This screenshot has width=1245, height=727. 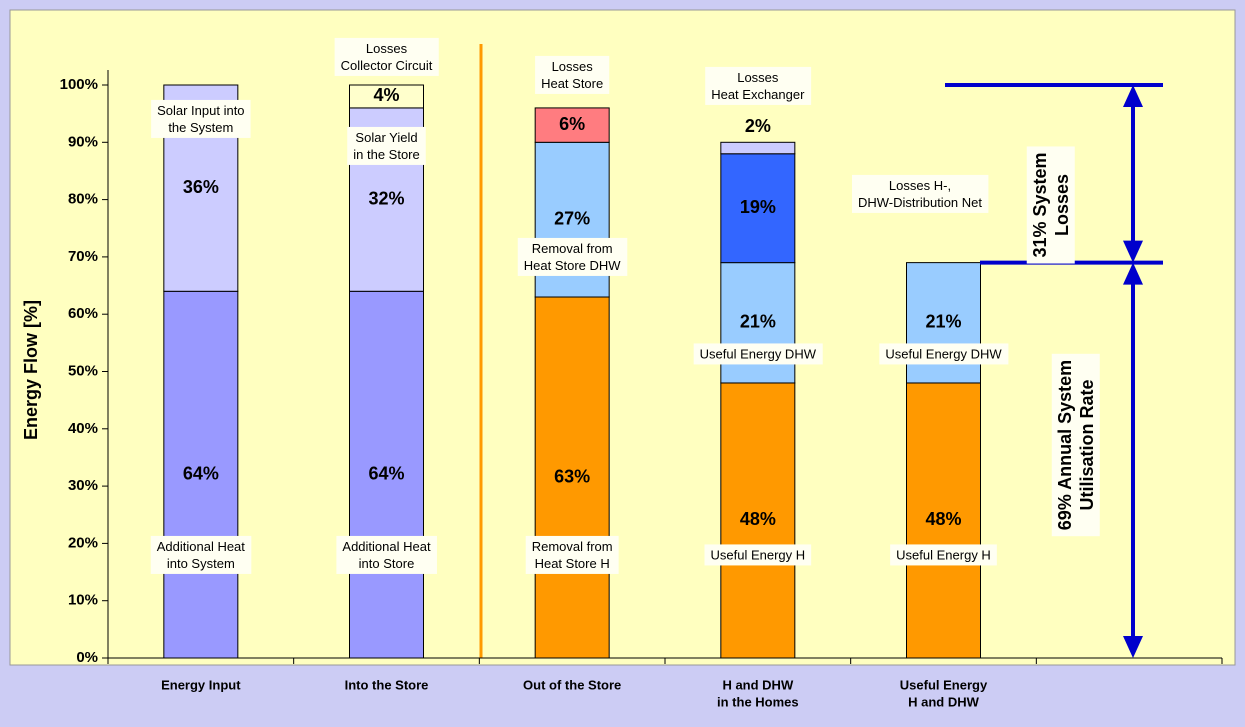 What do you see at coordinates (1040, 204) in the screenshot?
I see `annotation-text: 31% System` at bounding box center [1040, 204].